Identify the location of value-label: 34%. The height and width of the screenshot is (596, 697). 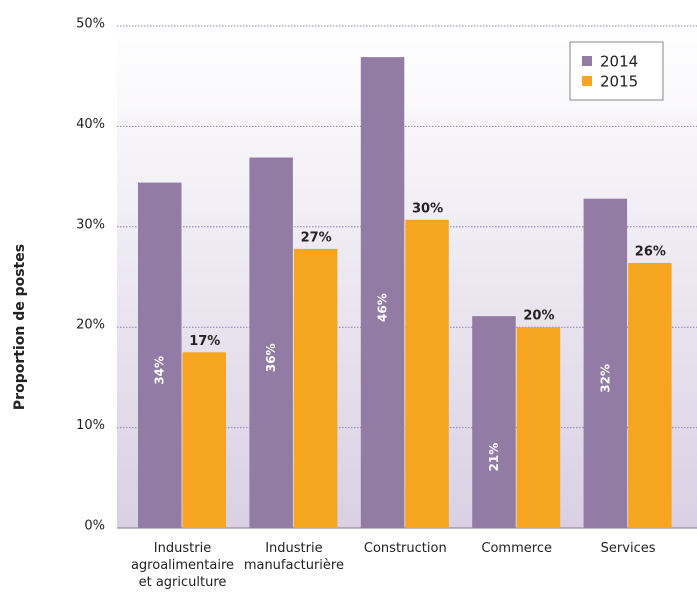
(160, 370).